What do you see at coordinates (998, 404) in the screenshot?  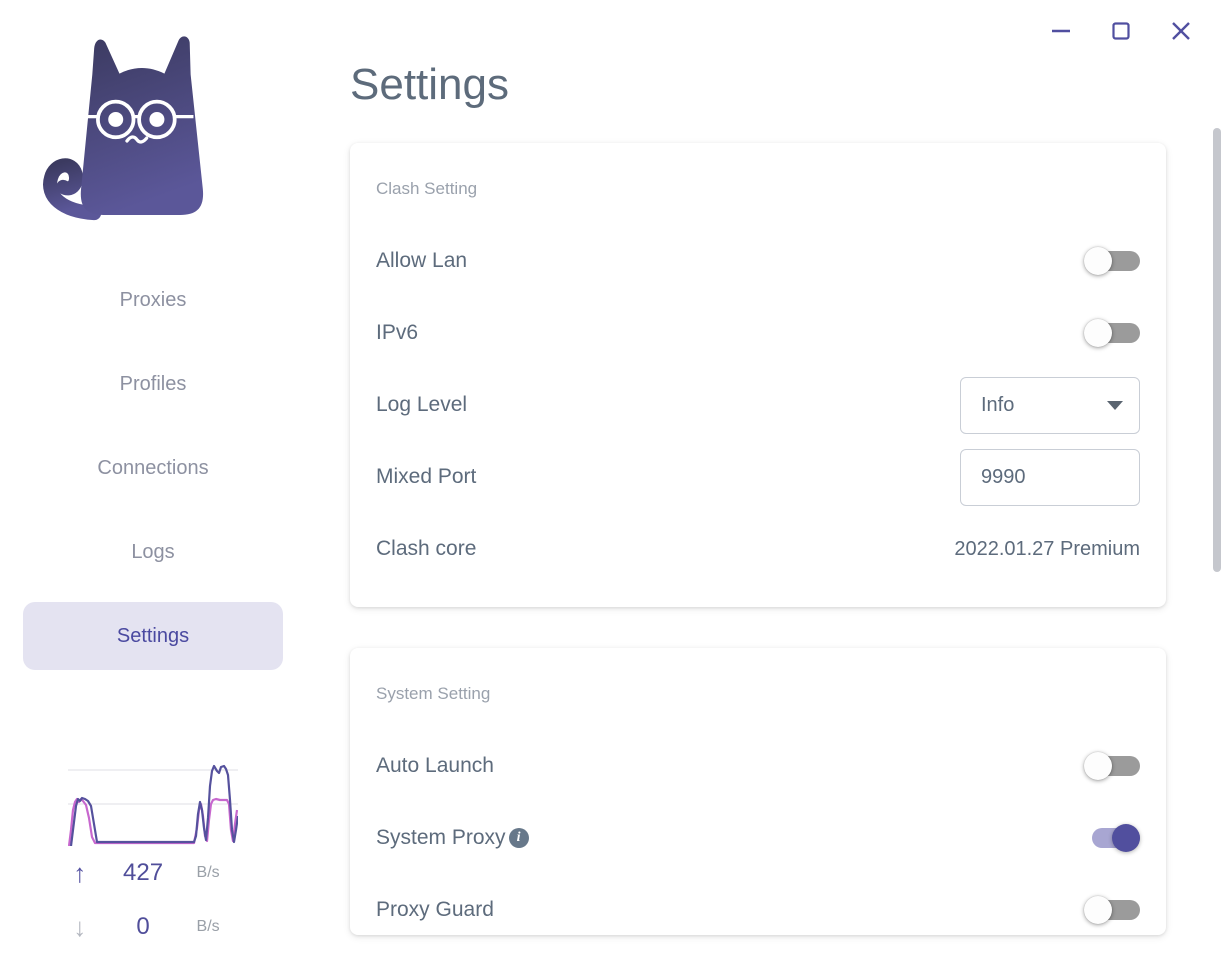 I see `select-value: Info` at bounding box center [998, 404].